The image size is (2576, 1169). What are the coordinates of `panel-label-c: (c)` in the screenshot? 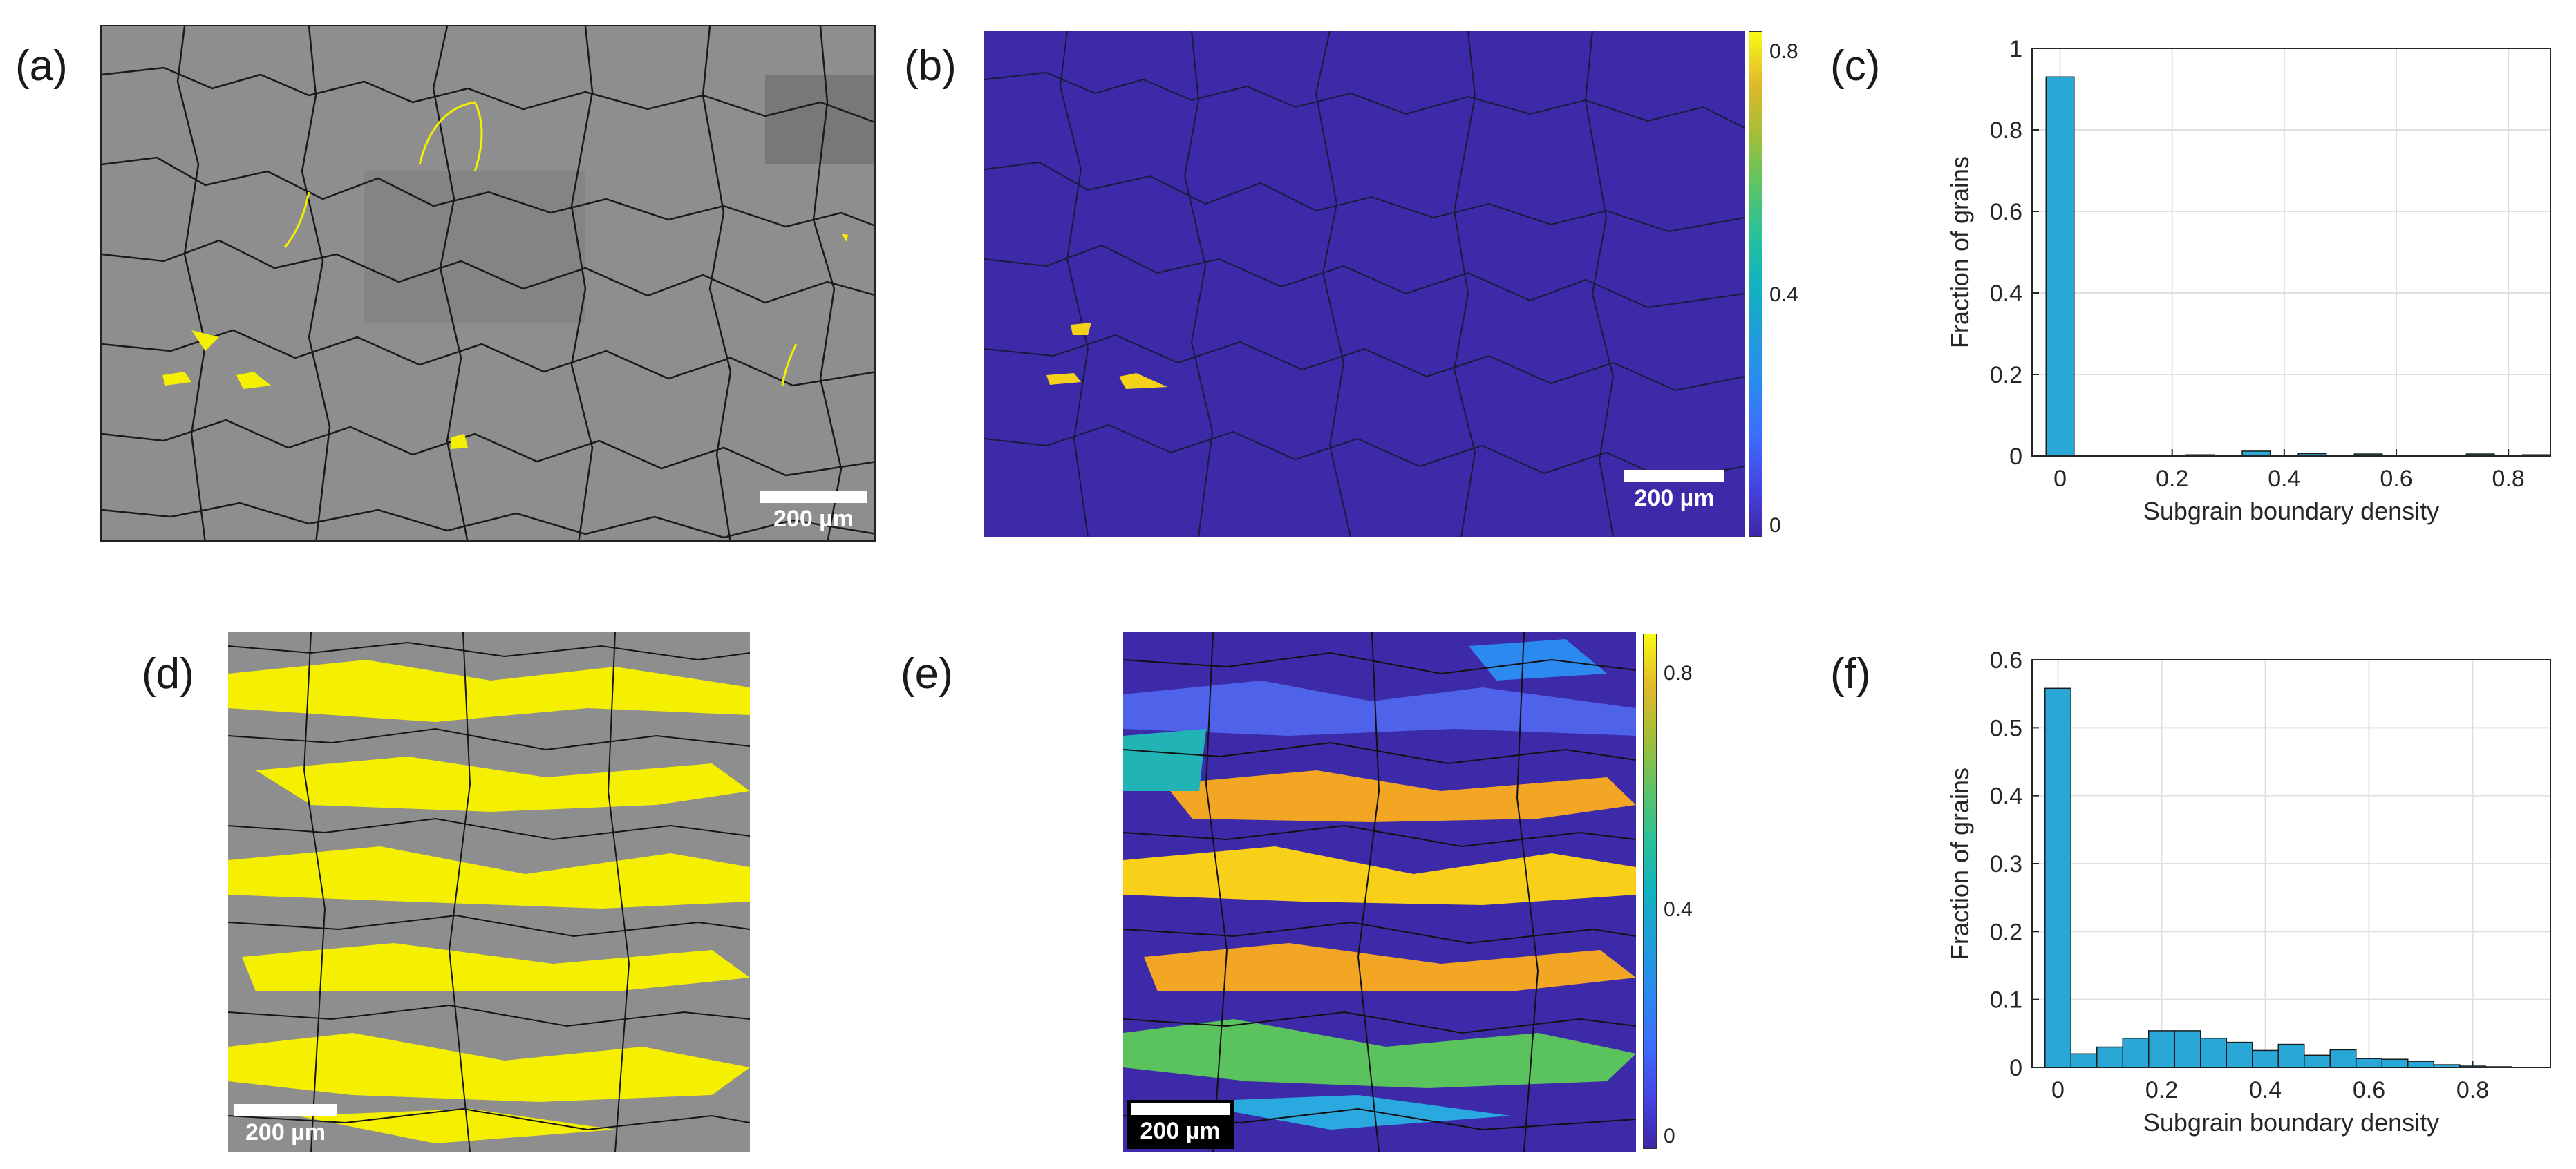 It's located at (1855, 66).